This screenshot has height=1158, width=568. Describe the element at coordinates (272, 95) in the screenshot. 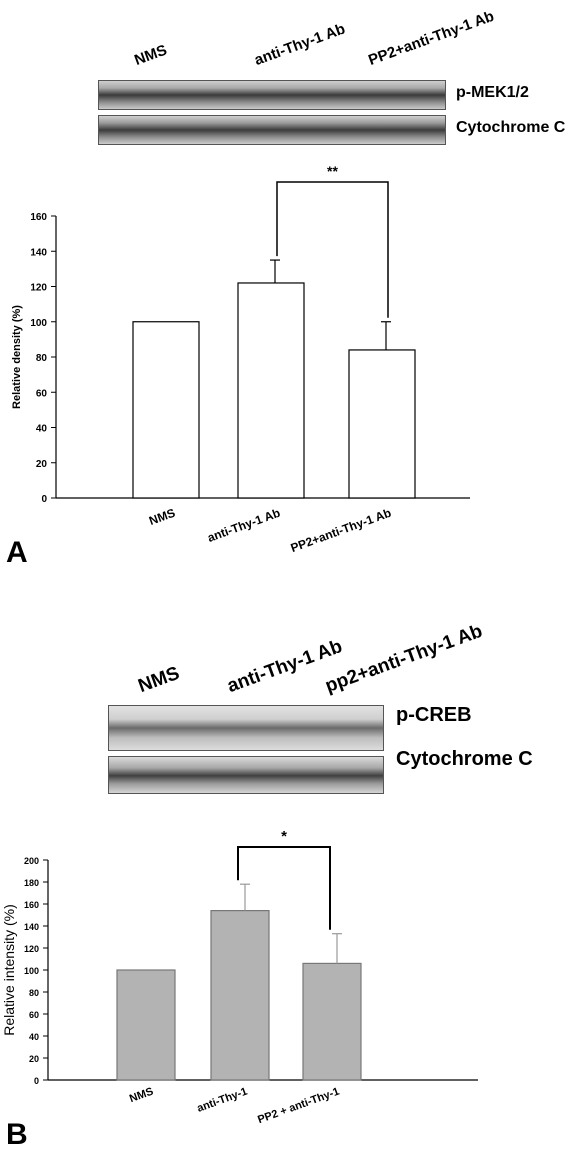

I see `blot-strip-p-mek` at that location.